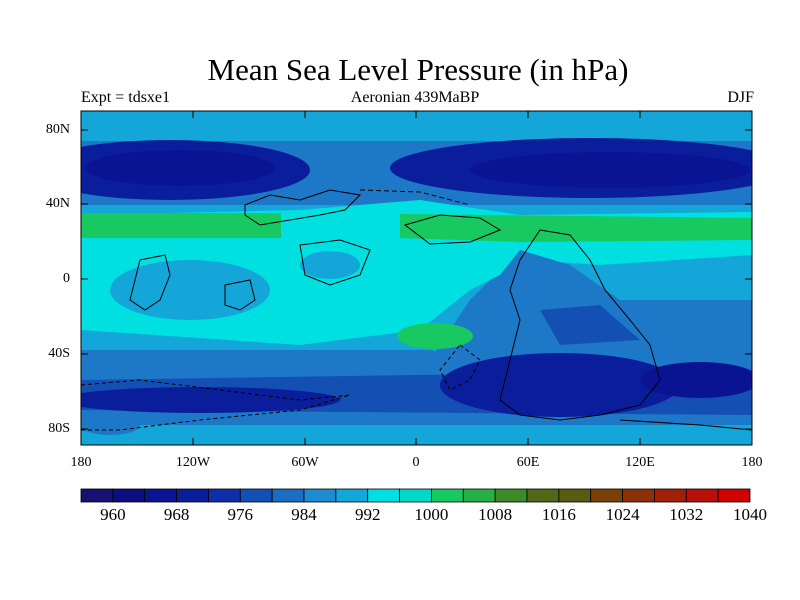  What do you see at coordinates (240, 514) in the screenshot?
I see `colorbar-label: 976` at bounding box center [240, 514].